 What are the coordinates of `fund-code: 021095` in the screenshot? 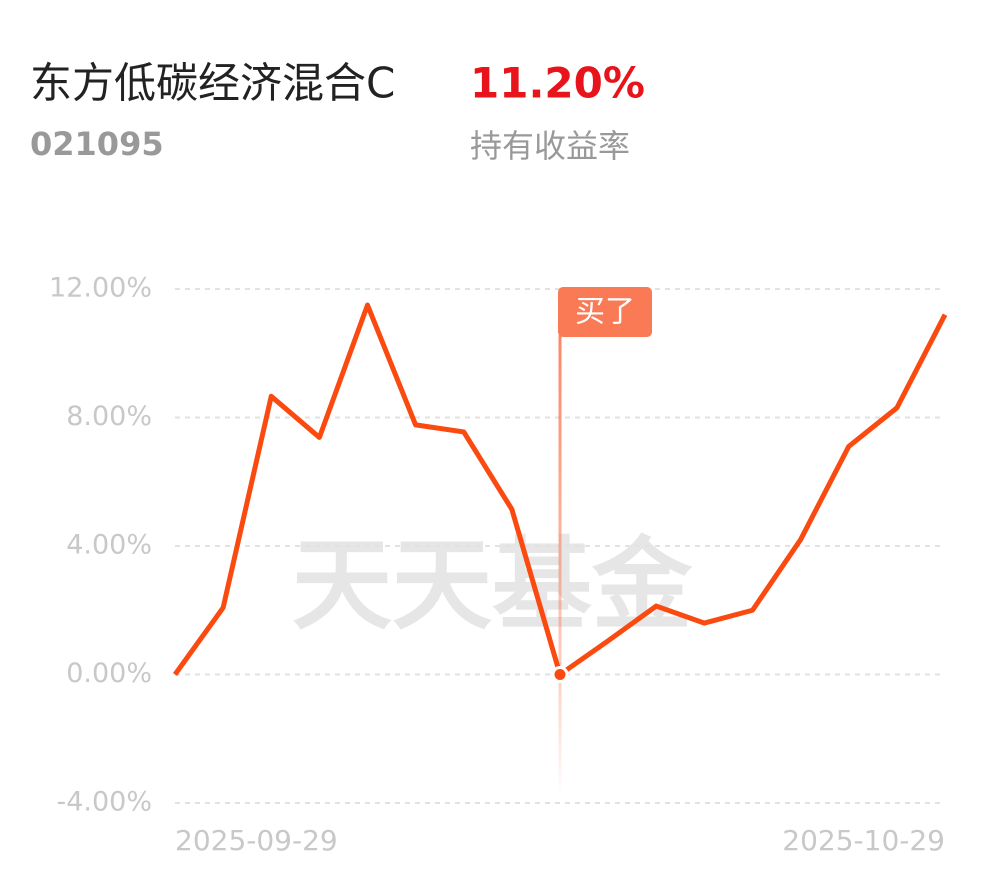 It's located at (97, 144).